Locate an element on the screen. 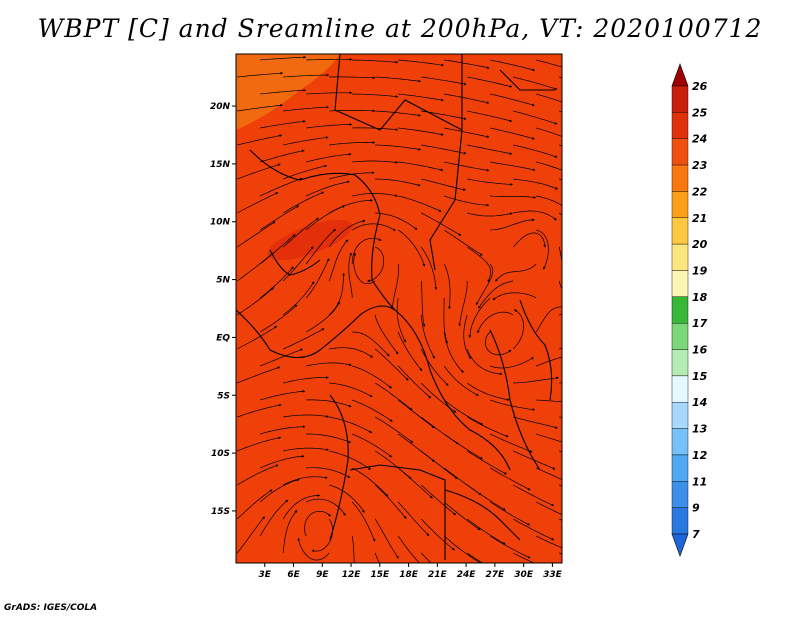 Image resolution: width=800 pixels, height=618 pixels. lat-label: 15S is located at coordinates (220, 512).